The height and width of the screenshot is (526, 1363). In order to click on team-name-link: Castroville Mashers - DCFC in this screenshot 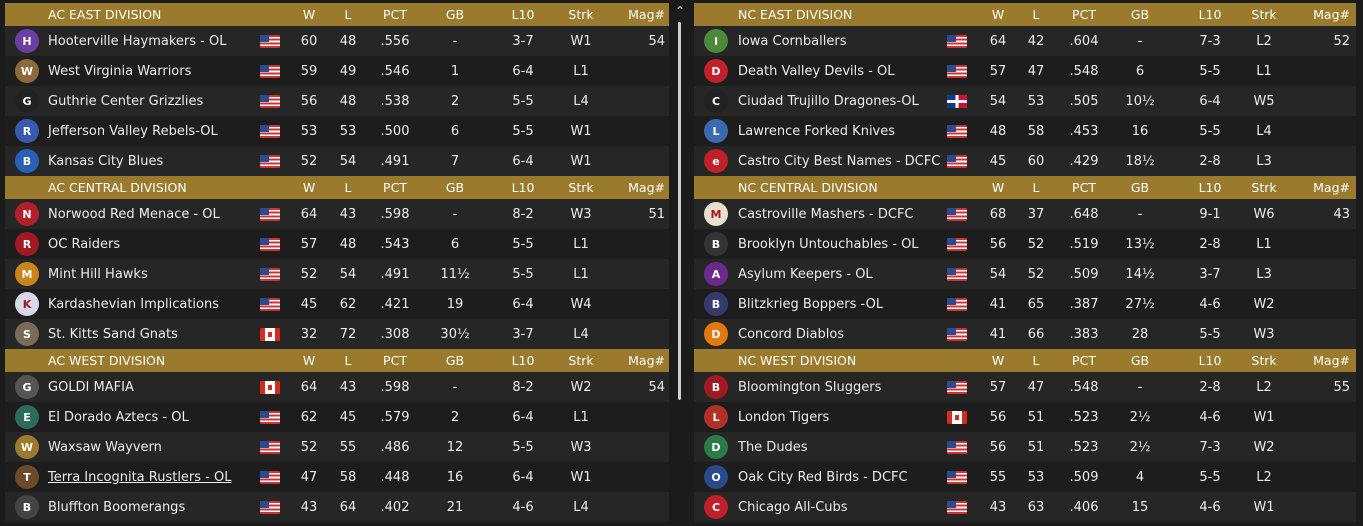, I will do `click(826, 214)`.